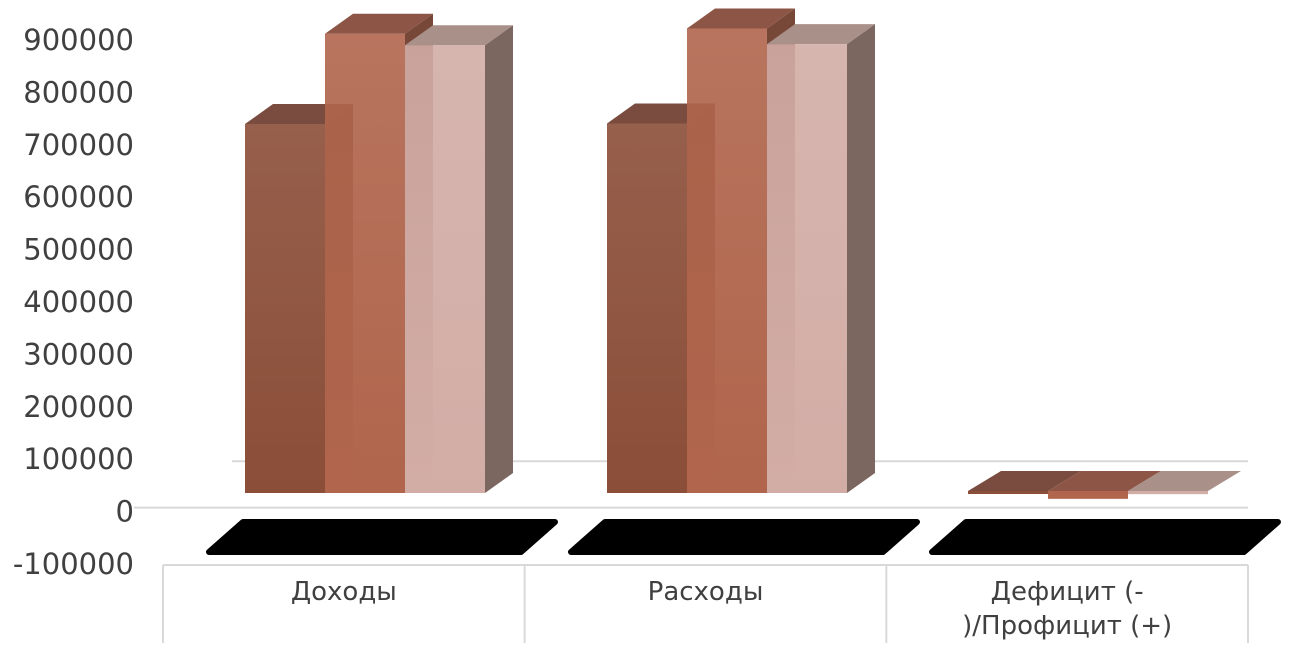  I want to click on y-tick-label: 300000, so click(78, 354).